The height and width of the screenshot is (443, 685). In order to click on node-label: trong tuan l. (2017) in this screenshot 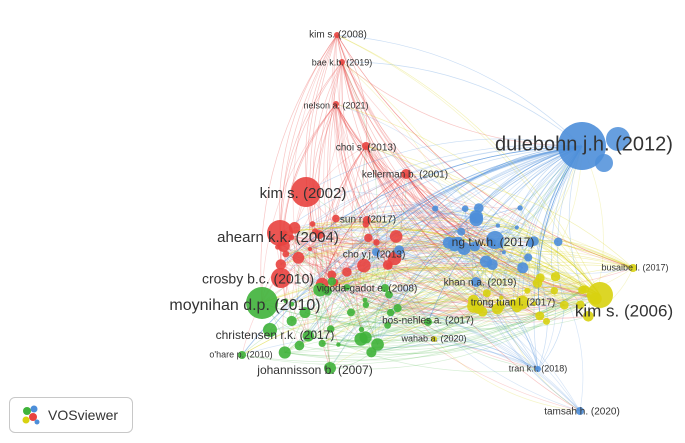, I will do `click(513, 303)`.